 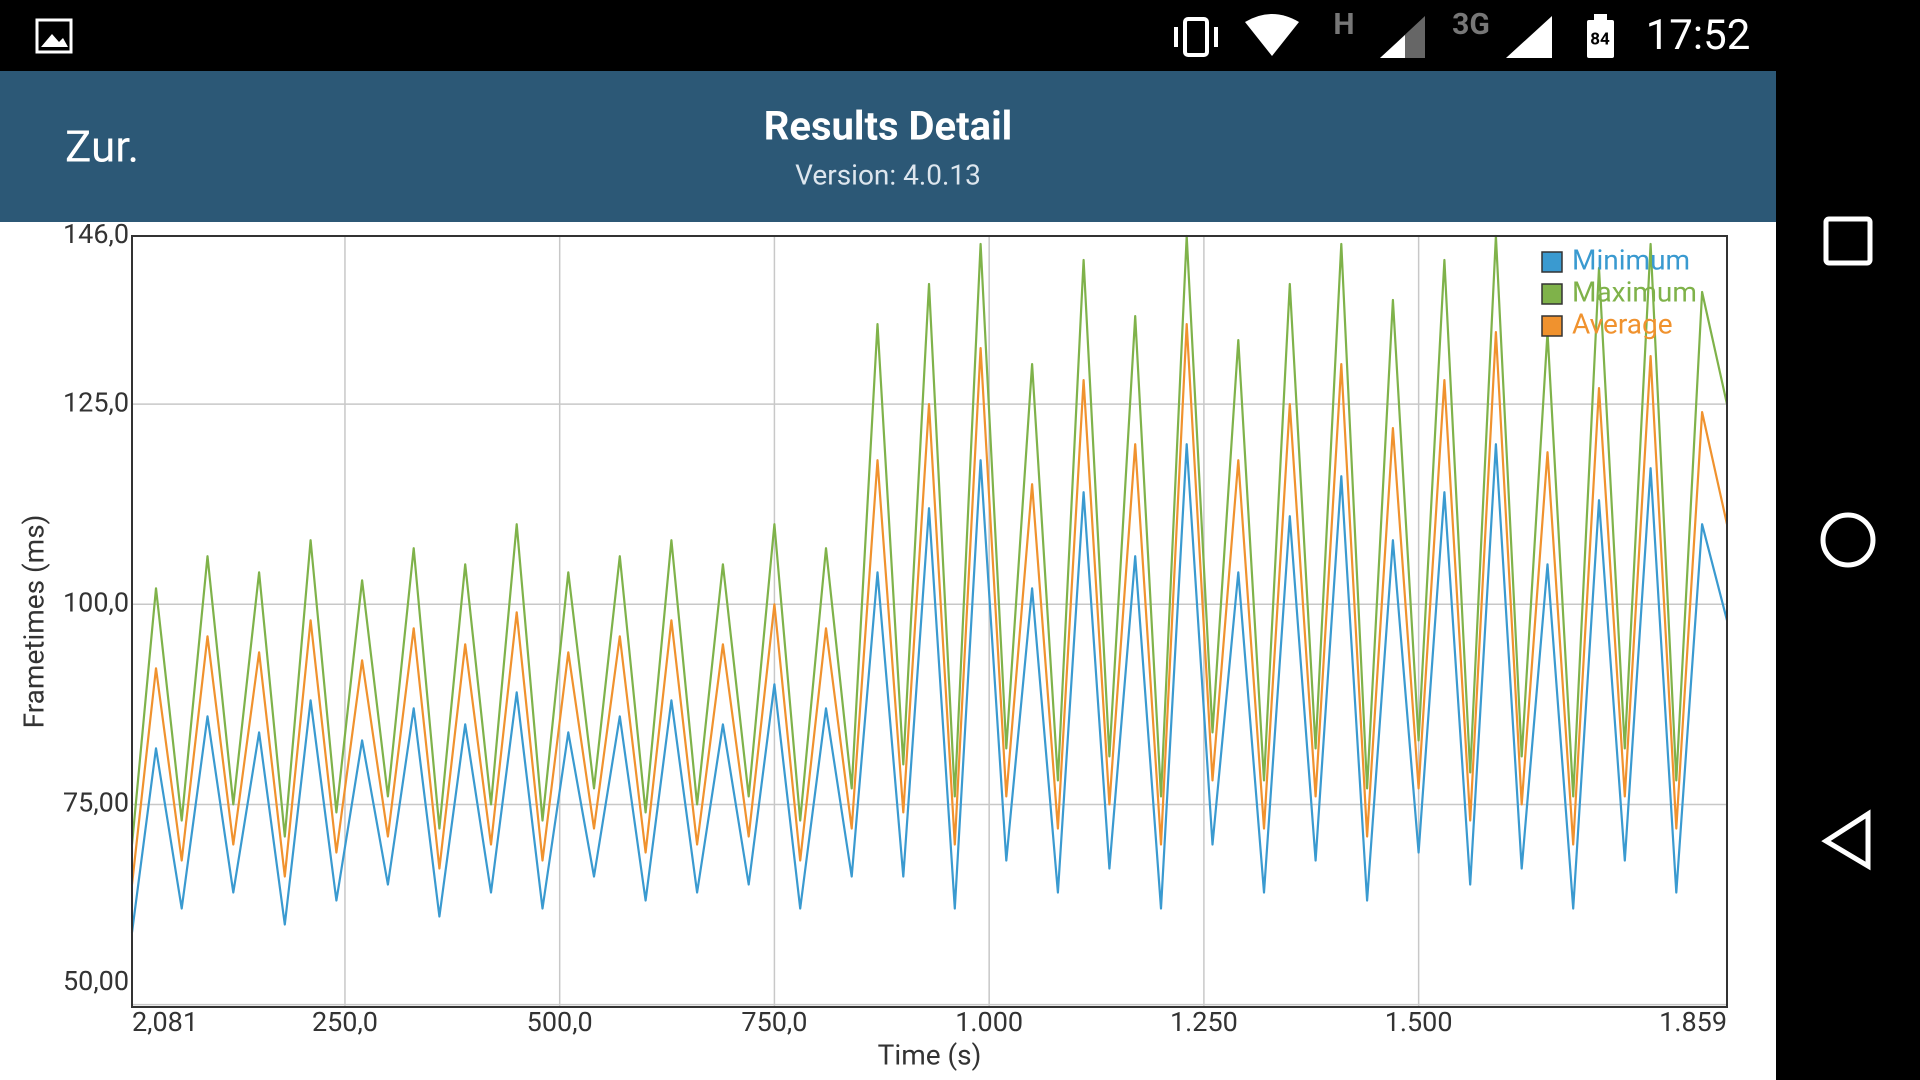 What do you see at coordinates (888, 174) in the screenshot?
I see `page-subtitle: Version: 4.0.13` at bounding box center [888, 174].